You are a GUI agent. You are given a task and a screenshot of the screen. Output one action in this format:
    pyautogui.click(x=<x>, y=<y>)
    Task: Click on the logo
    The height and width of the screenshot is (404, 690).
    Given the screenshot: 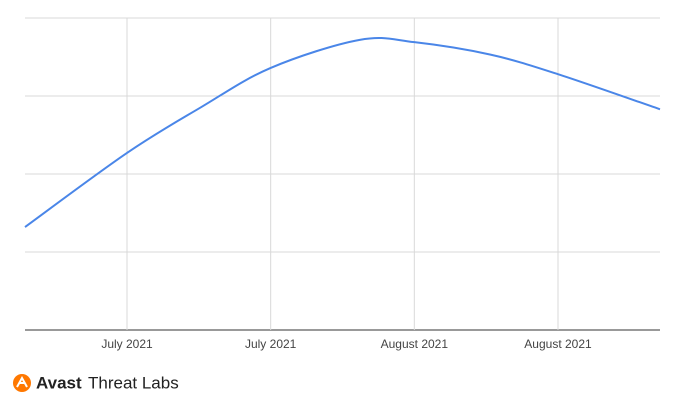 What is the action you would take?
    pyautogui.click(x=22, y=383)
    